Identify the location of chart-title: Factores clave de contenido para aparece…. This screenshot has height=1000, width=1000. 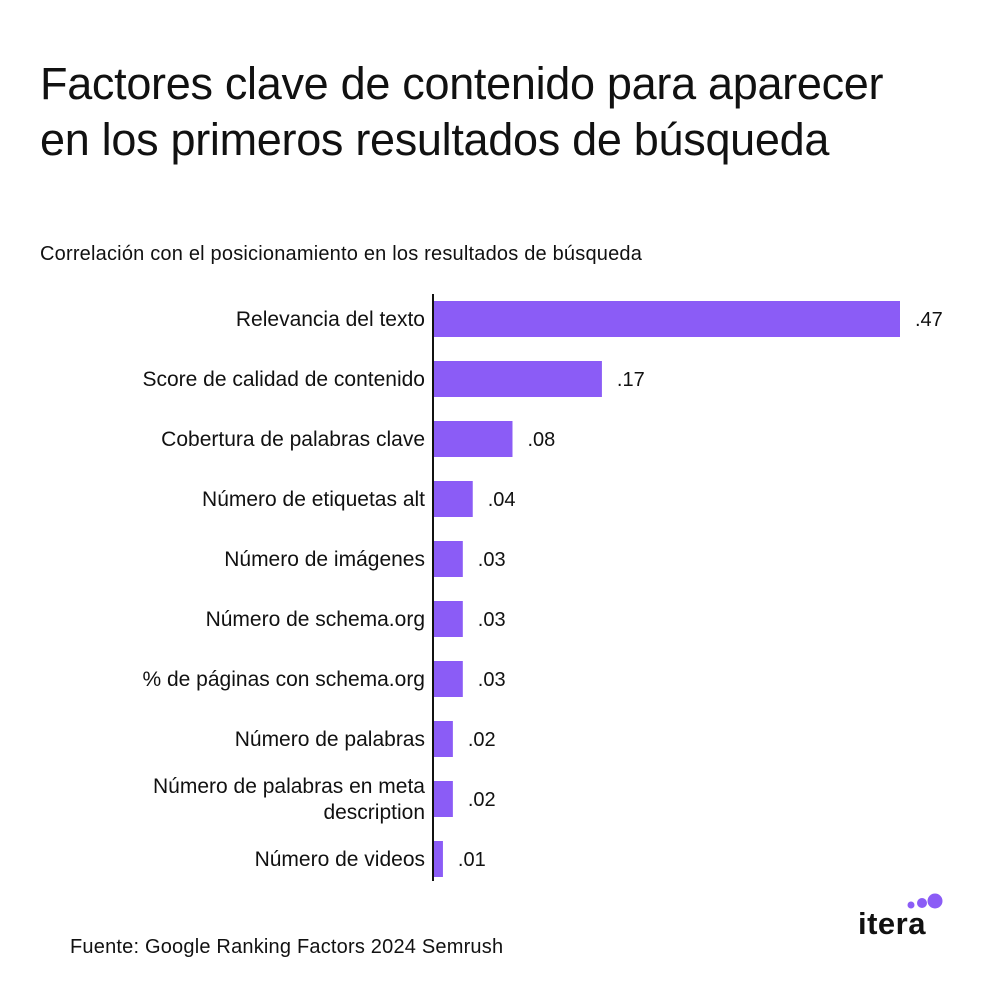
(462, 111).